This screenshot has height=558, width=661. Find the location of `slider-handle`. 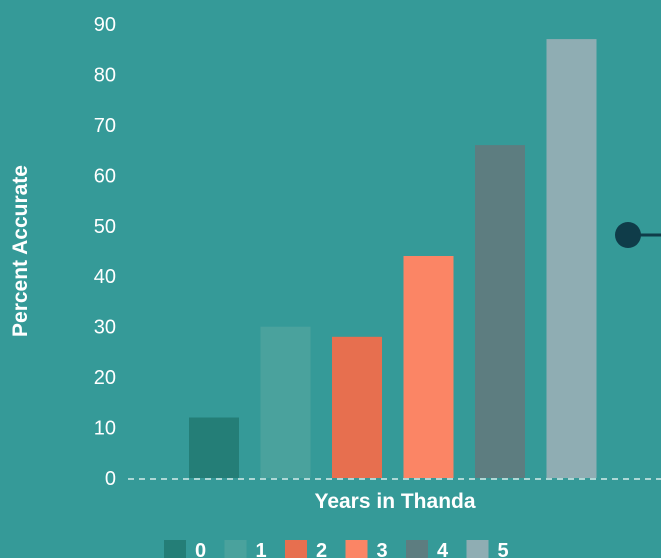

slider-handle is located at coordinates (638, 235).